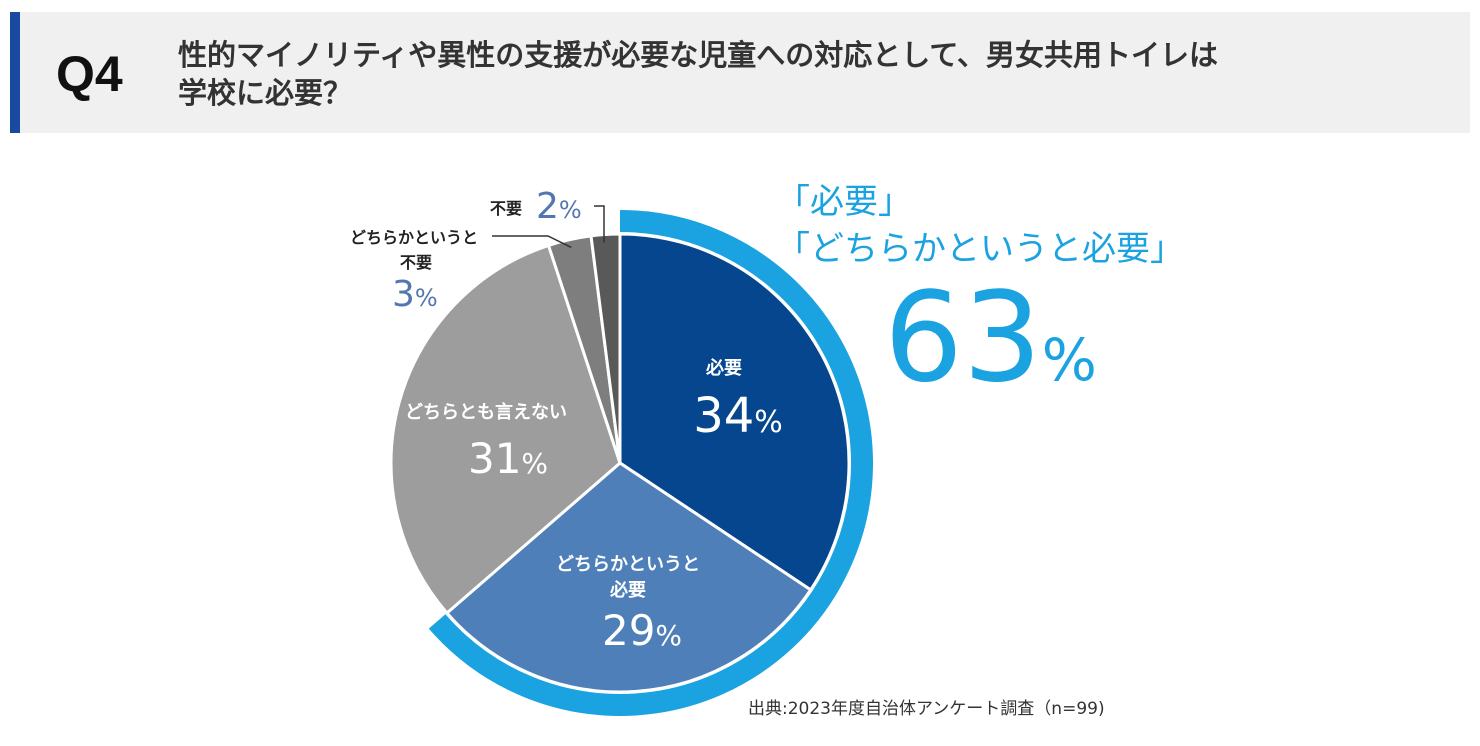 Image resolution: width=1480 pixels, height=746 pixels. I want to click on value-need-number: 34, so click(723, 416).